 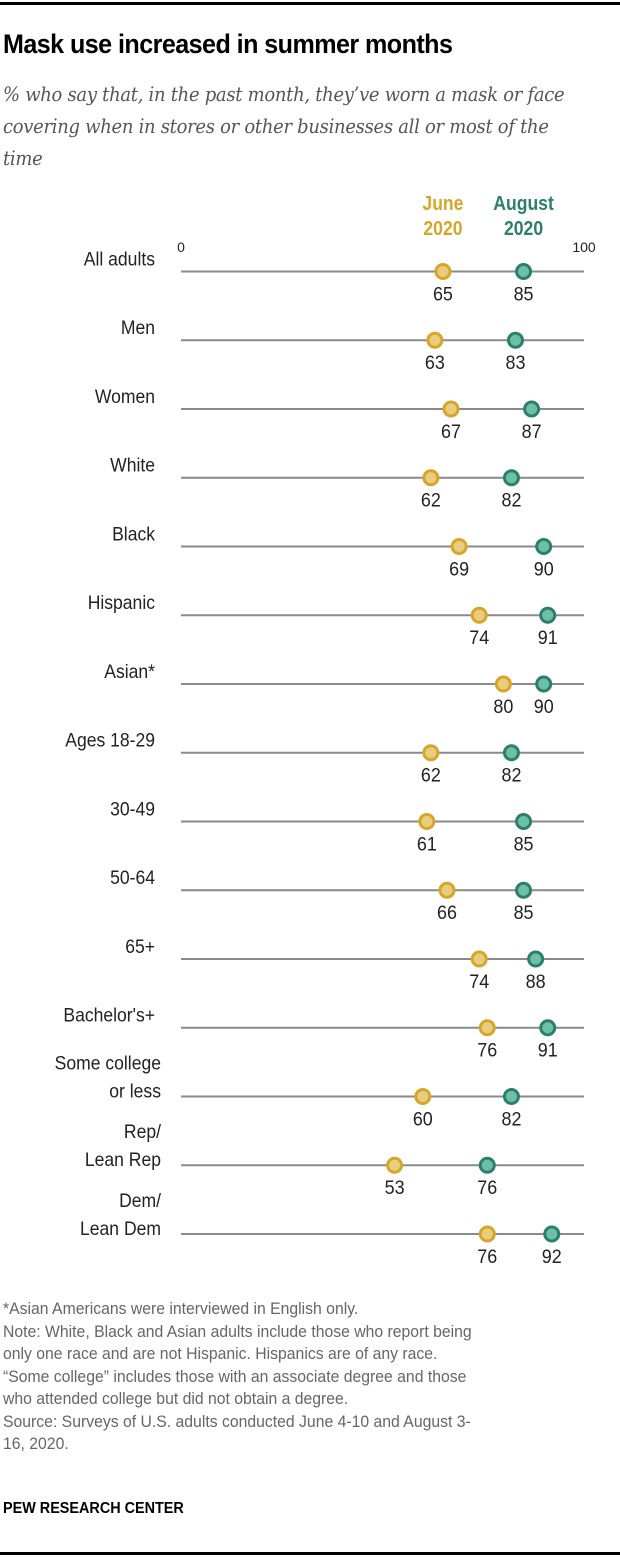 I want to click on legend-june-2020-line: June, so click(x=442, y=203).